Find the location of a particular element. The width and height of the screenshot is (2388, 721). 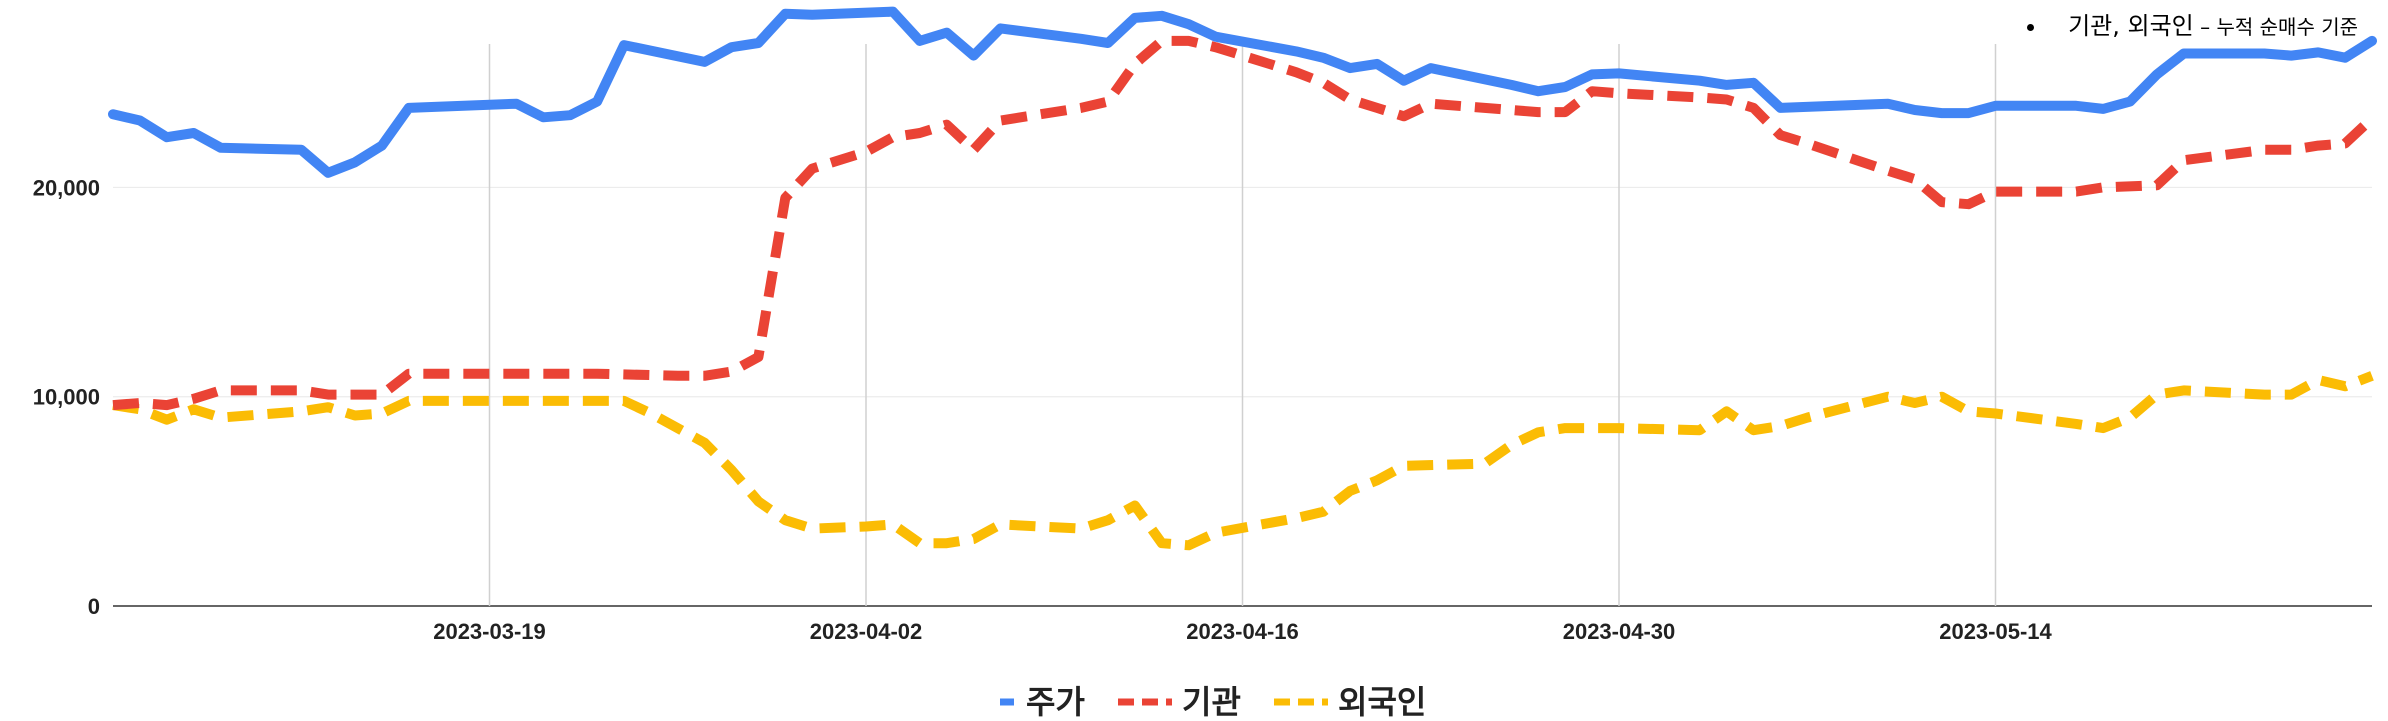

legend-label: 외국인 is located at coordinates (1382, 702).